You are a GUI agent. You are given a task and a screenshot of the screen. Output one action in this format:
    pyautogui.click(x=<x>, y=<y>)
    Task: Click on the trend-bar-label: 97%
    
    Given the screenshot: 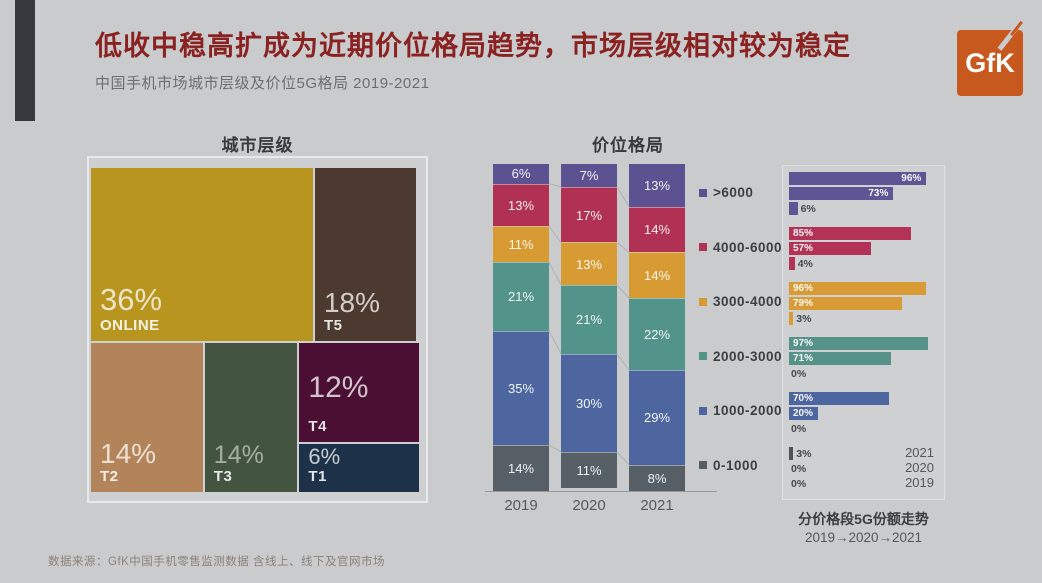 What is the action you would take?
    pyautogui.click(x=803, y=343)
    